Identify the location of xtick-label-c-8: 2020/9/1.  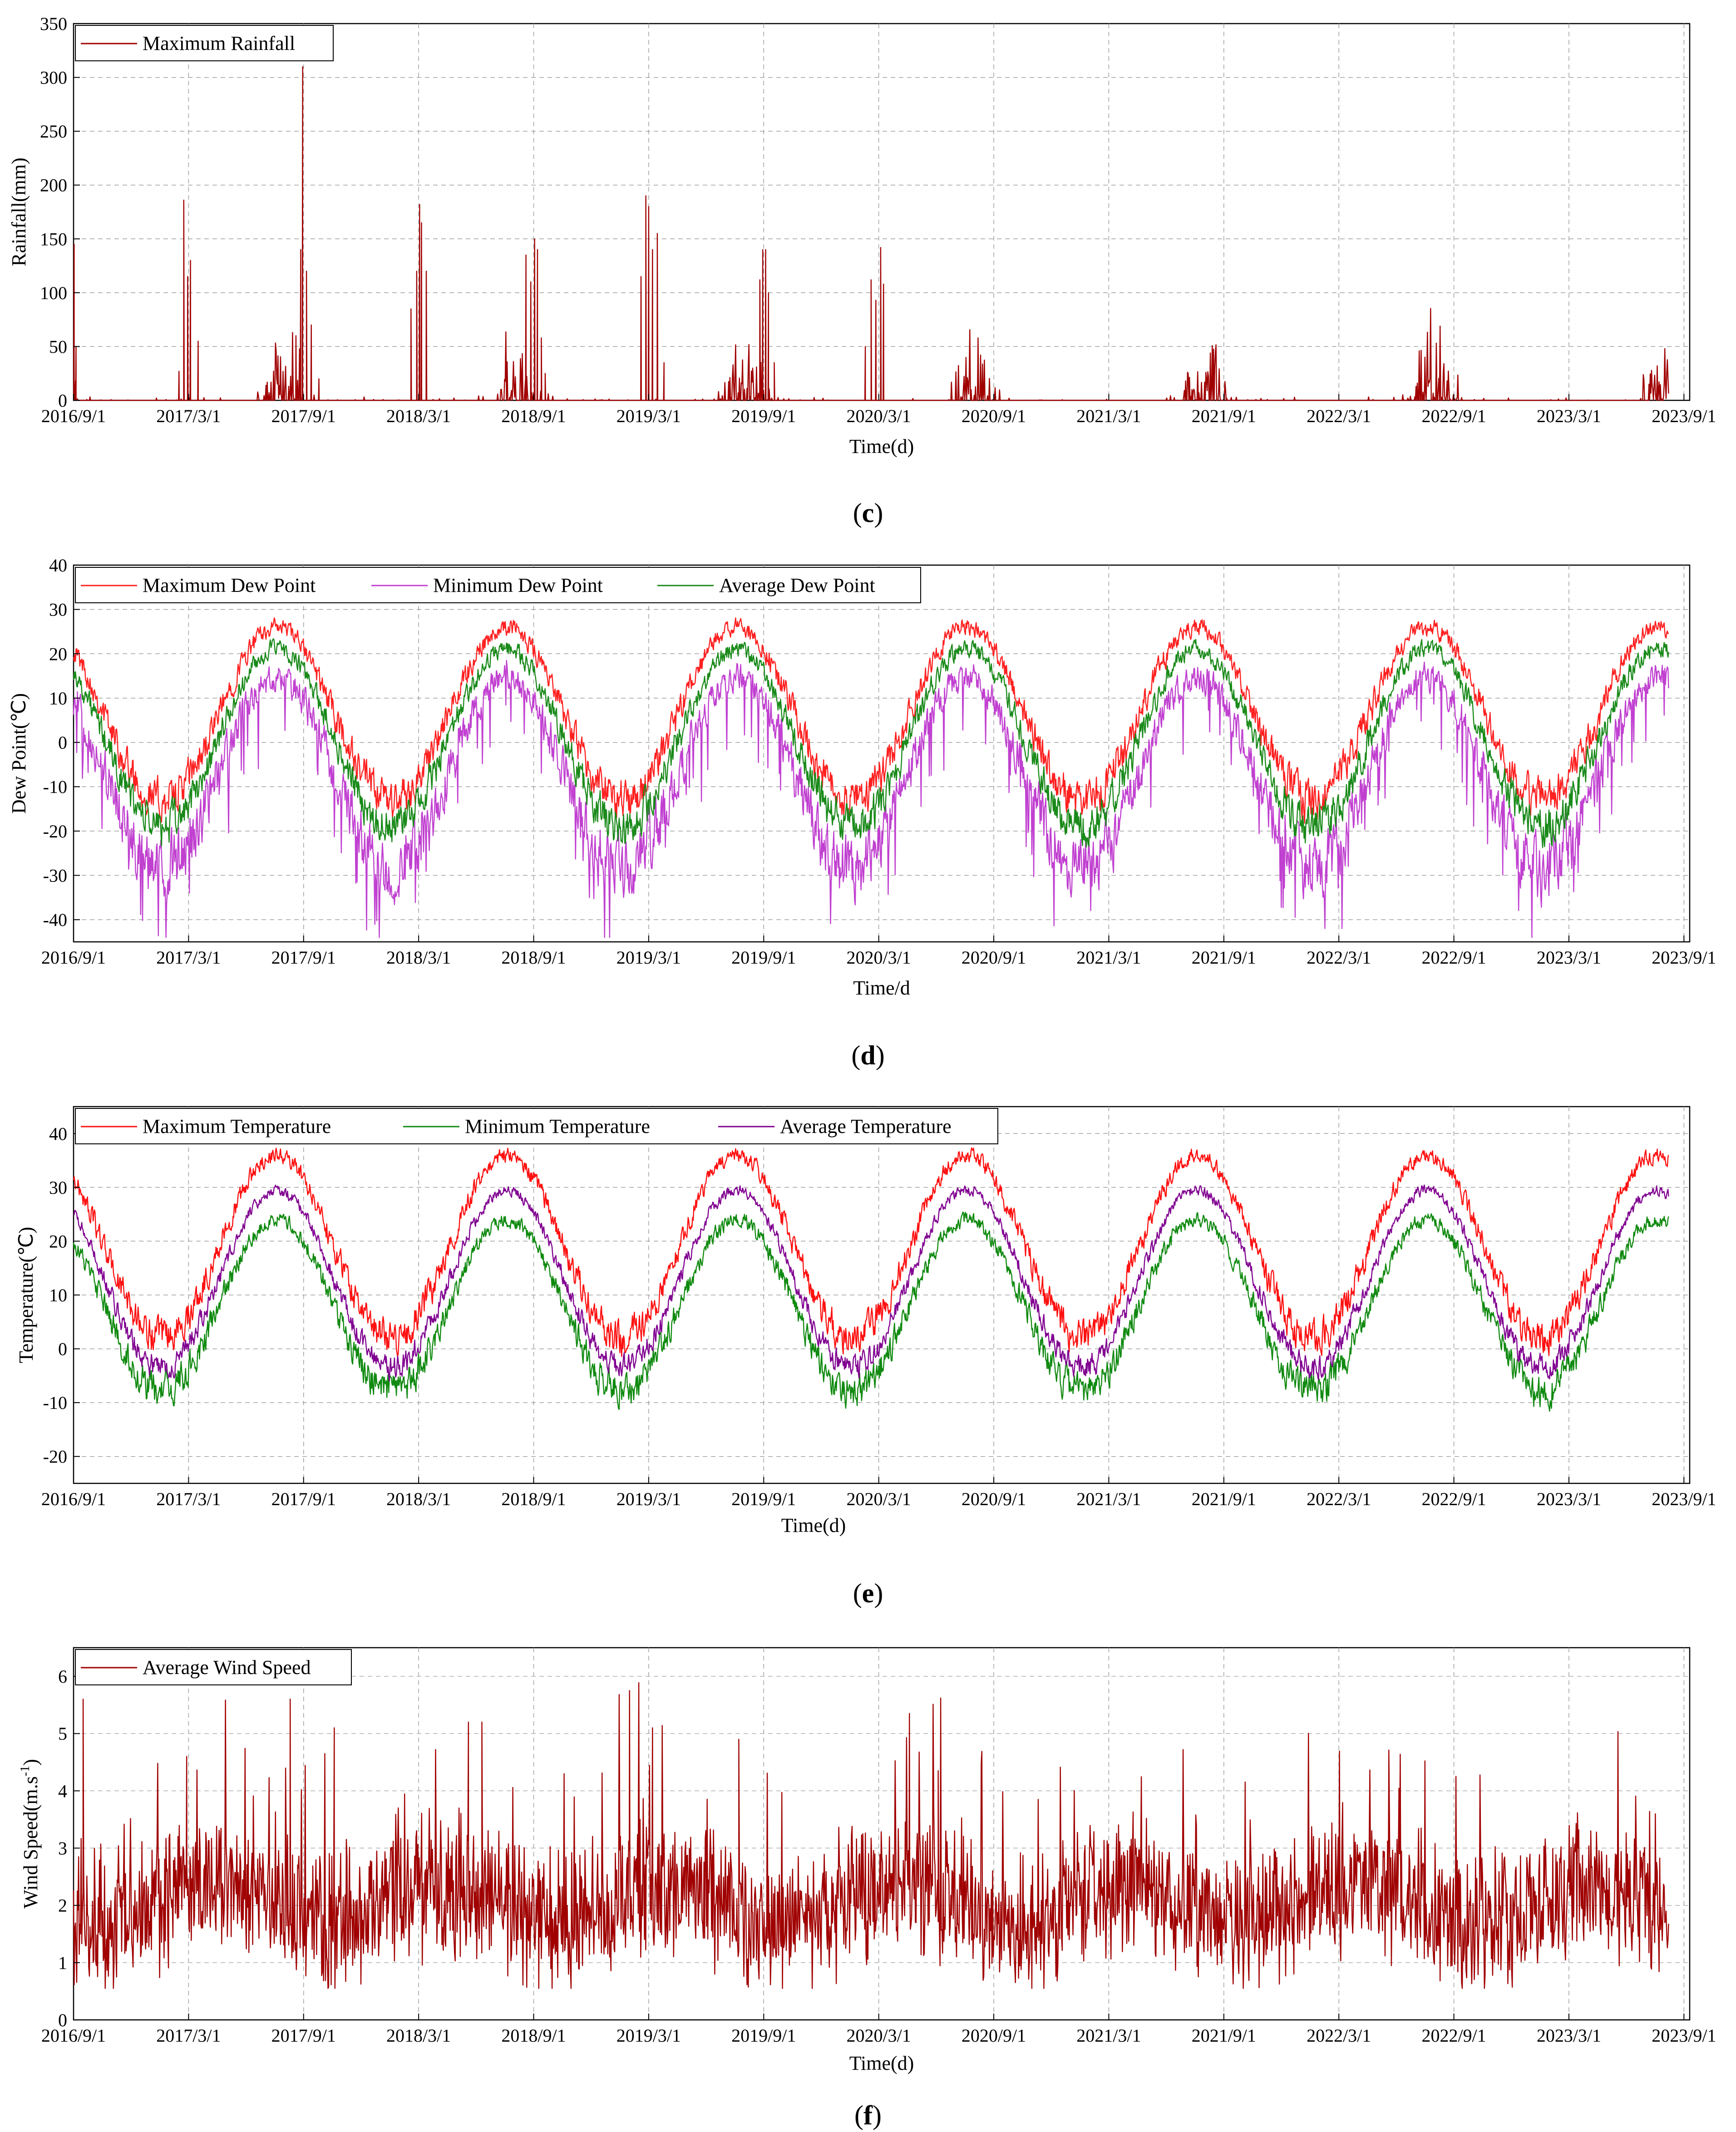
(994, 416).